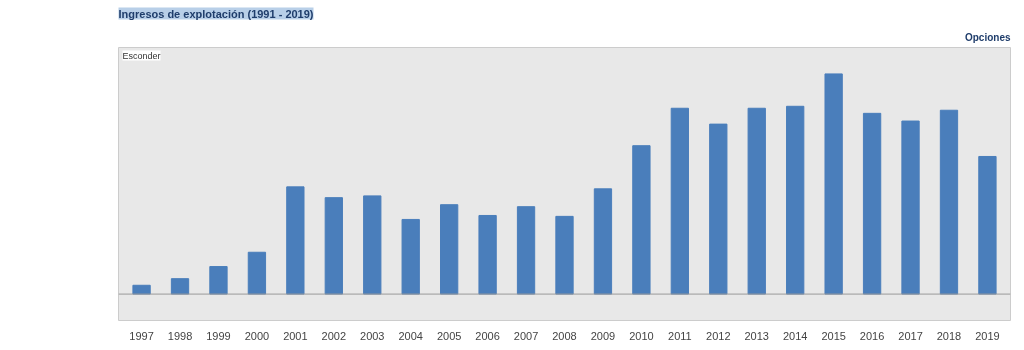 This screenshot has height=350, width=1024. What do you see at coordinates (487, 335) in the screenshot?
I see `x-tick-label: 2006` at bounding box center [487, 335].